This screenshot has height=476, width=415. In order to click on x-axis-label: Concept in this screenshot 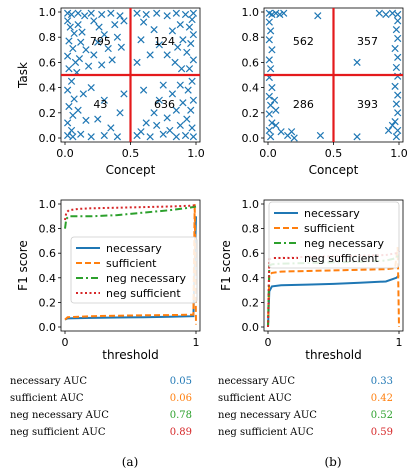, I will do `click(334, 170)`.